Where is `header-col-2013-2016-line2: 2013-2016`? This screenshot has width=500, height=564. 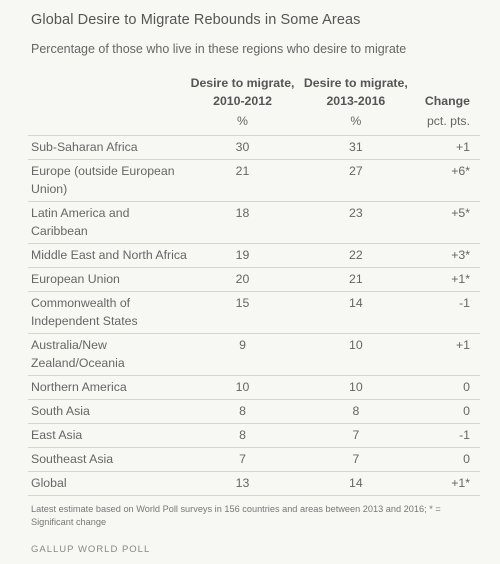 header-col-2013-2016-line2: 2013-2016 is located at coordinates (356, 101).